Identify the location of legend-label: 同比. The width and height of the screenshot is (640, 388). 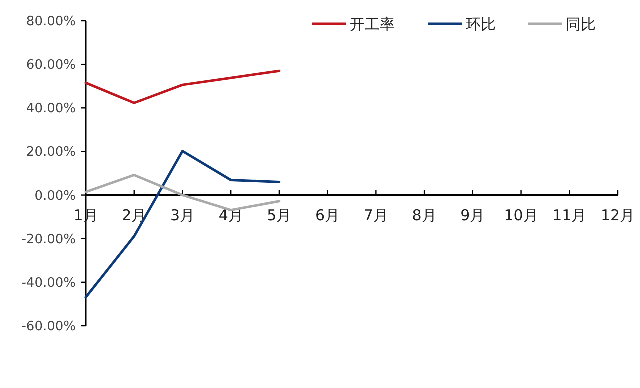
(581, 25).